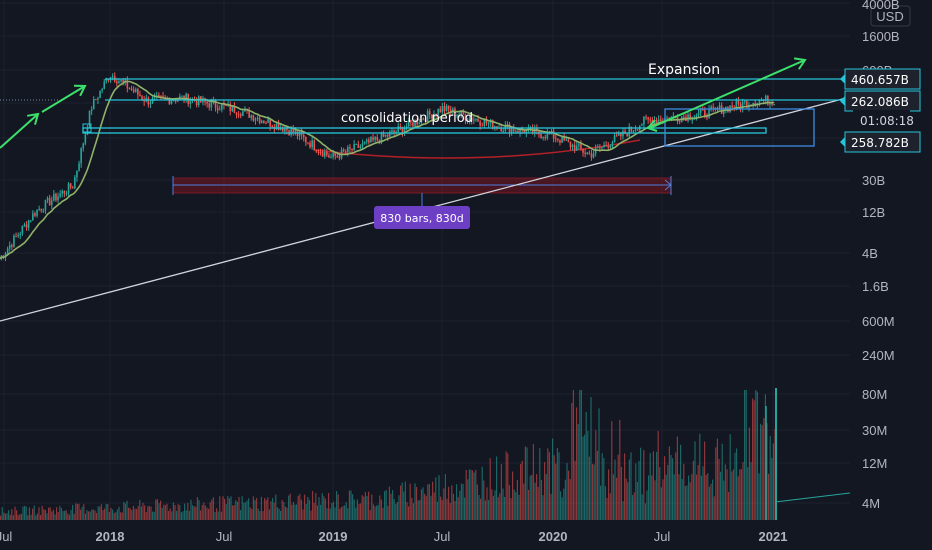 This screenshot has height=550, width=932. I want to click on countdown-box, so click(881, 120).